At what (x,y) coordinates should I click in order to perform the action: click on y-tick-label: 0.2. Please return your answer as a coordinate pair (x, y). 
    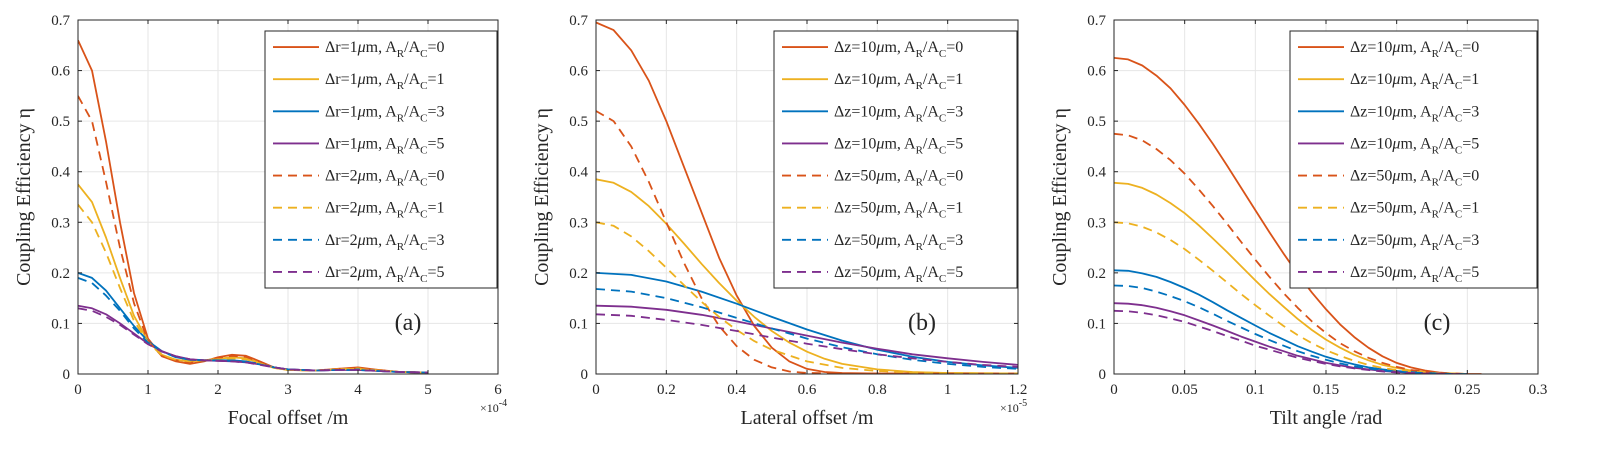
    Looking at the image, I should click on (1096, 274).